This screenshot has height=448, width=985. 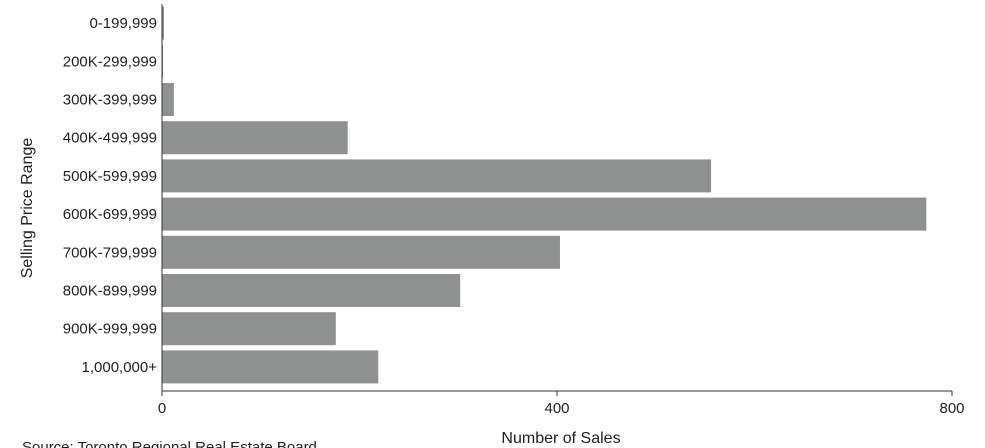 What do you see at coordinates (110, 61) in the screenshot?
I see `y-tick-label-1: 200K-299,999` at bounding box center [110, 61].